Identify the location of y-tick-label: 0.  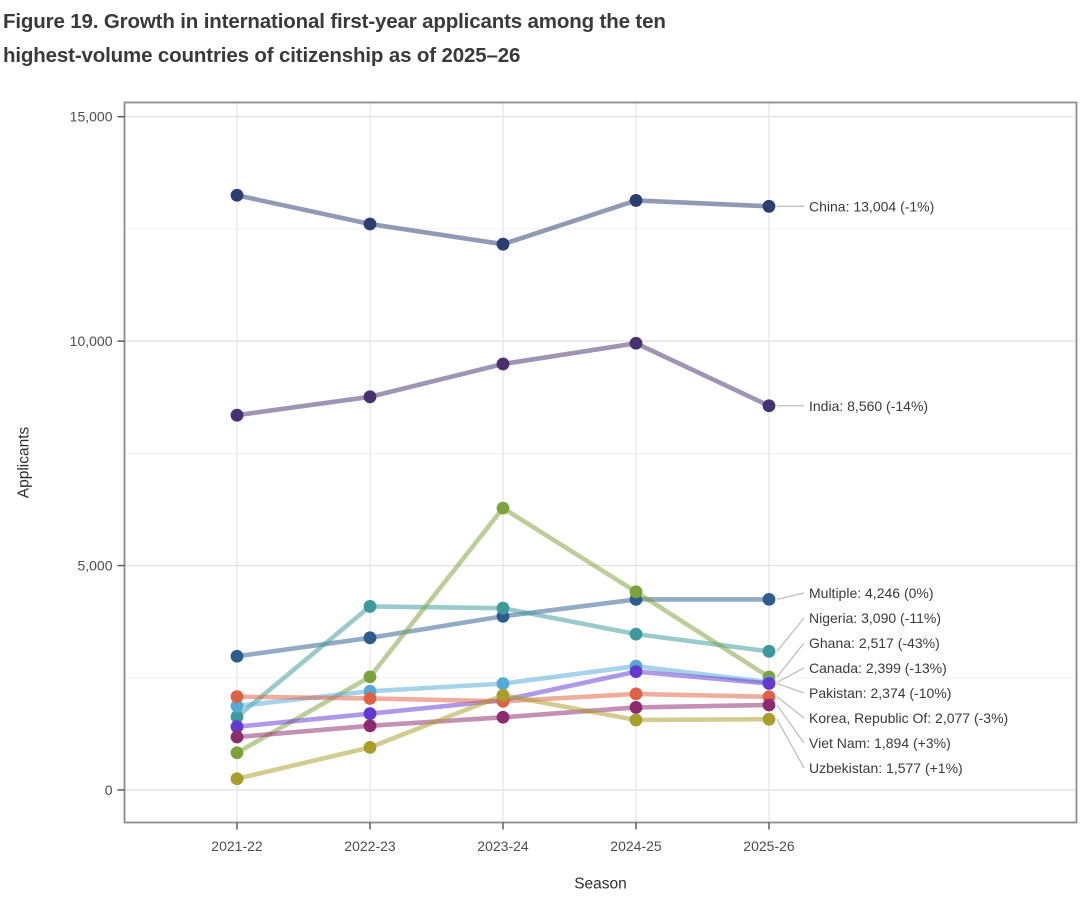
(109, 790).